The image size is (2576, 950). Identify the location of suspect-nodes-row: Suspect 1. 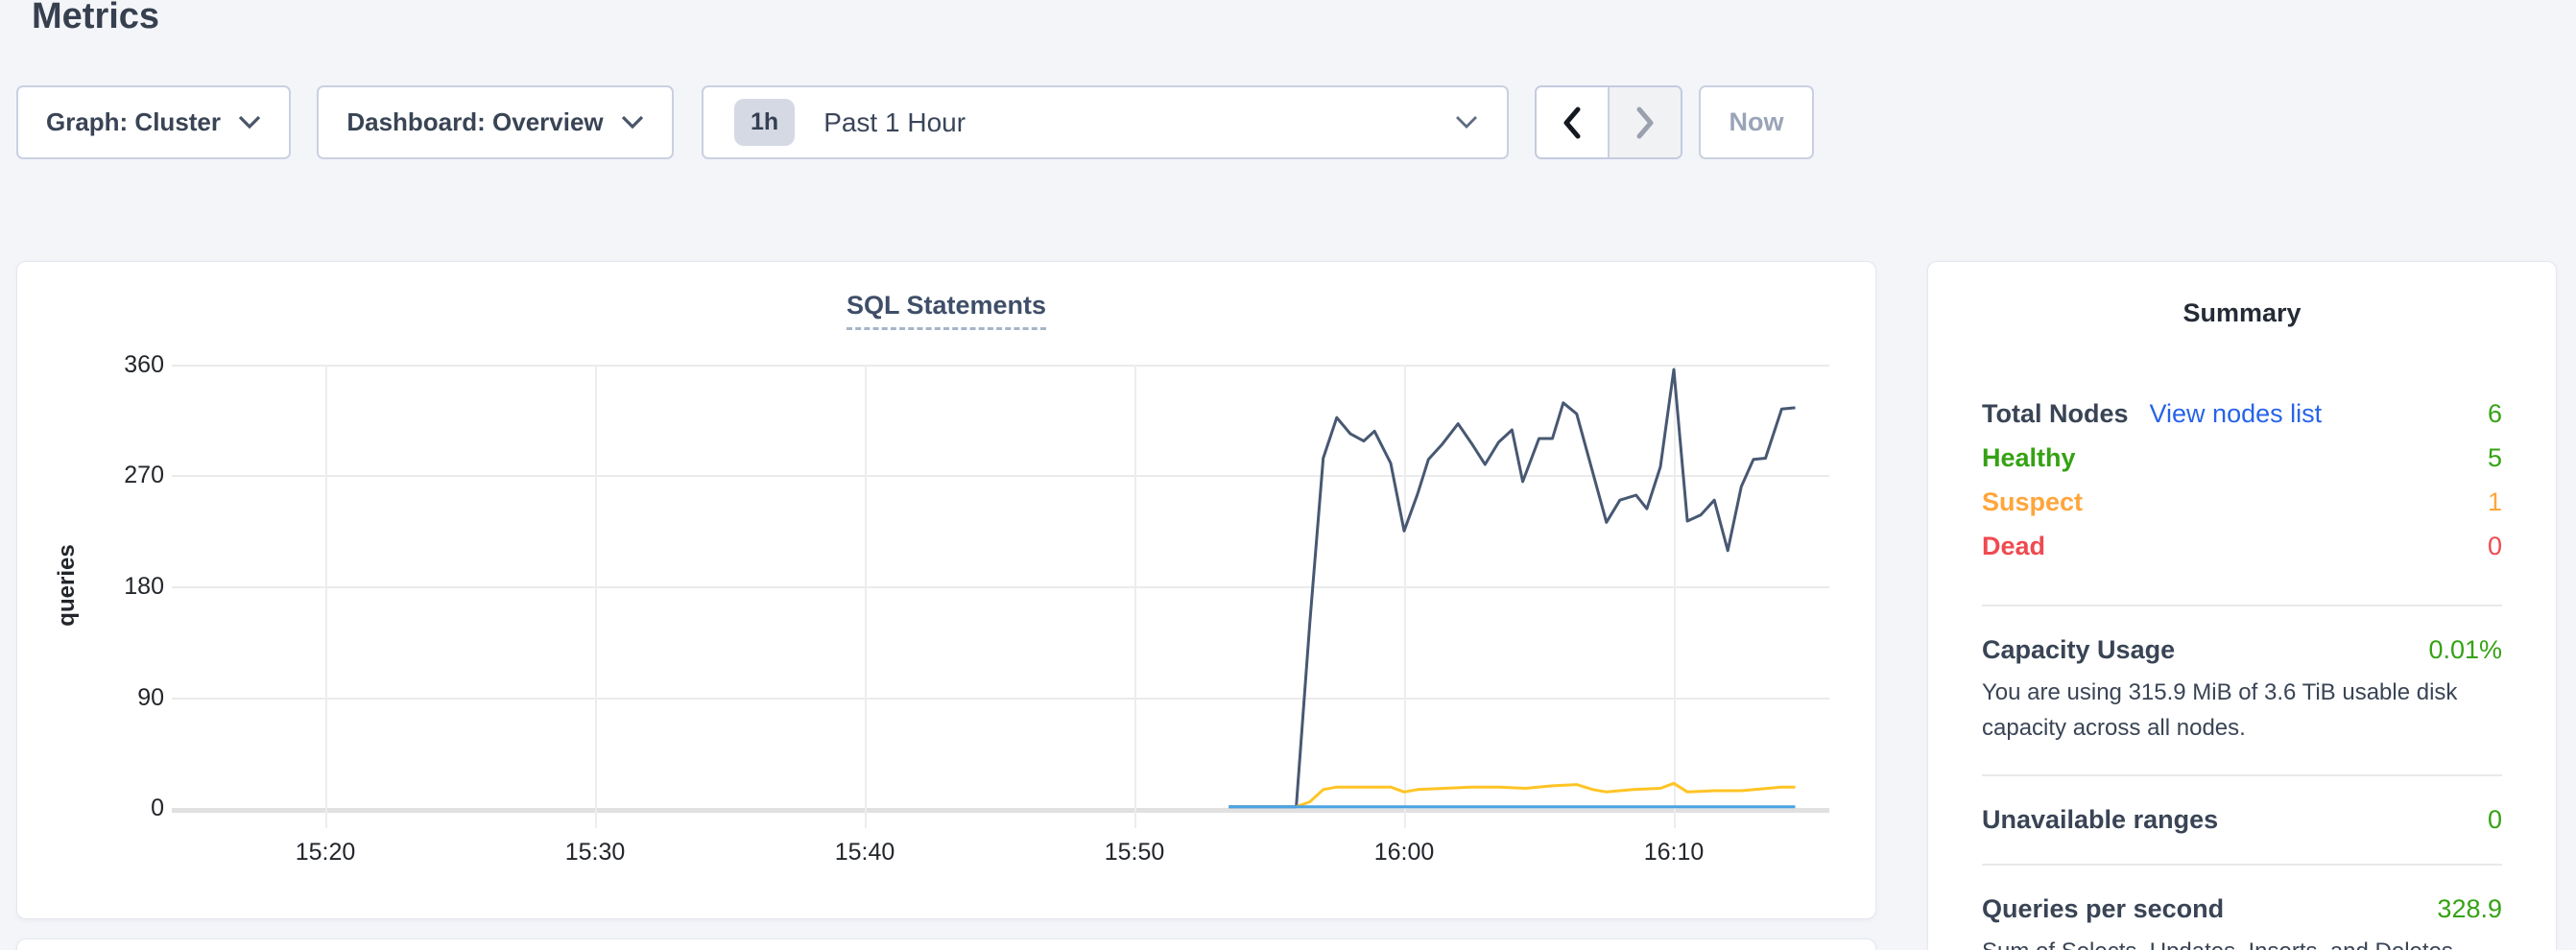
(2242, 509).